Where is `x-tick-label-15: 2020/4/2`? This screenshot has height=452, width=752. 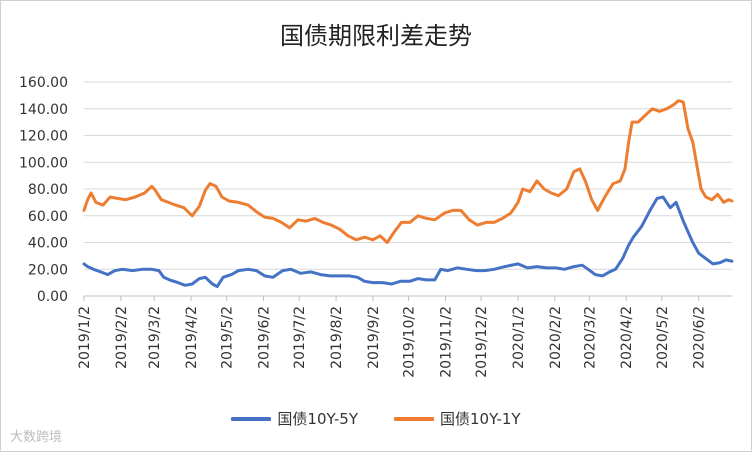 x-tick-label-15: 2020/4/2 is located at coordinates (627, 337).